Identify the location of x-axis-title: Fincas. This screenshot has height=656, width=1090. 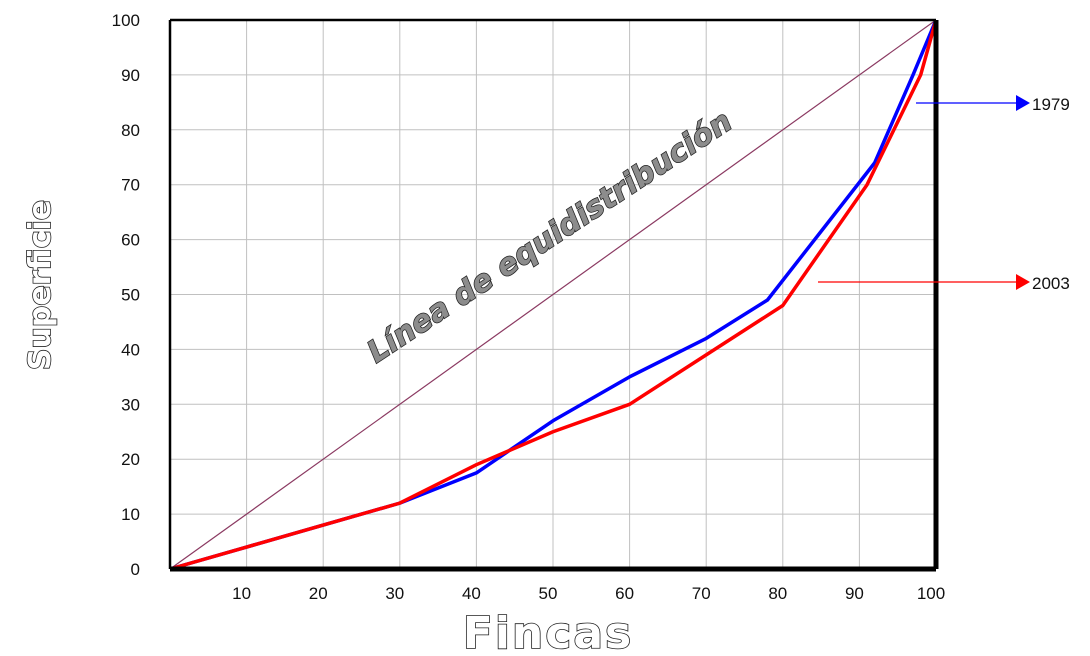
(548, 632).